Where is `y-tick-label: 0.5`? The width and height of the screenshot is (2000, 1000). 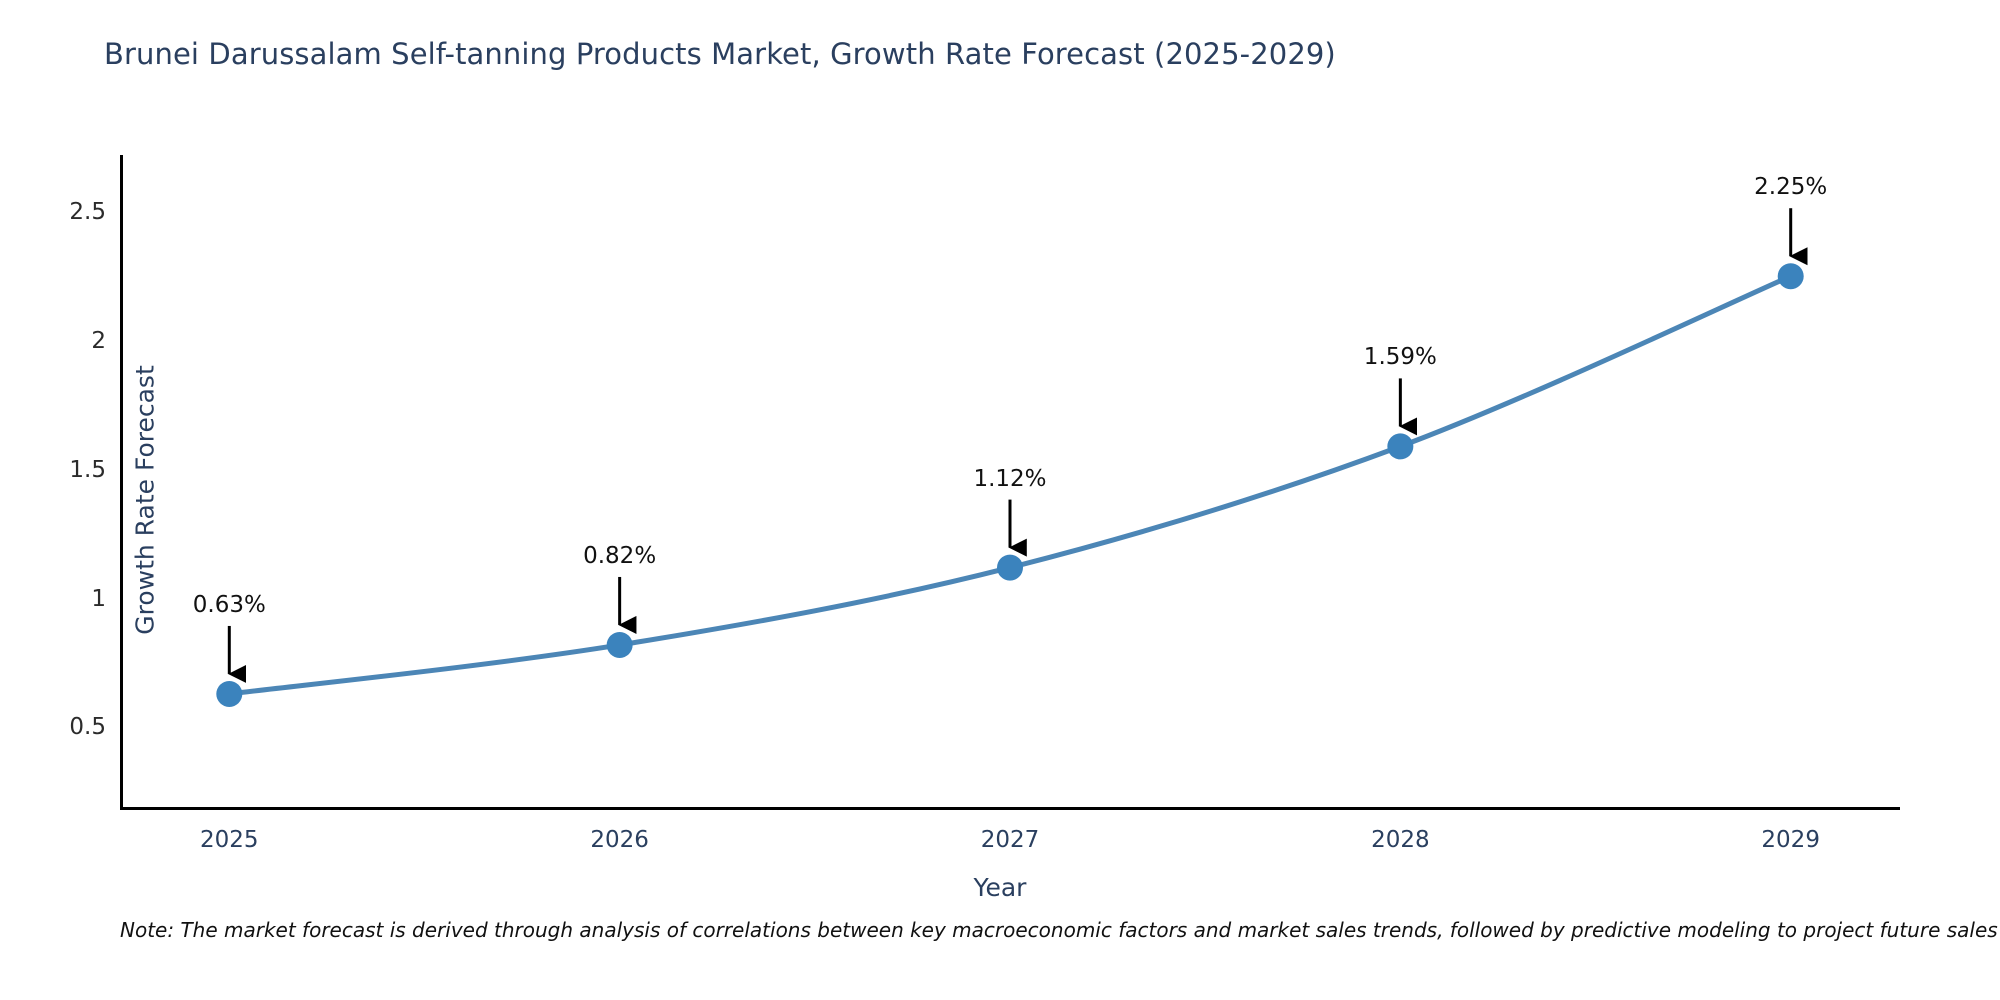 y-tick-label: 0.5 is located at coordinates (87, 727).